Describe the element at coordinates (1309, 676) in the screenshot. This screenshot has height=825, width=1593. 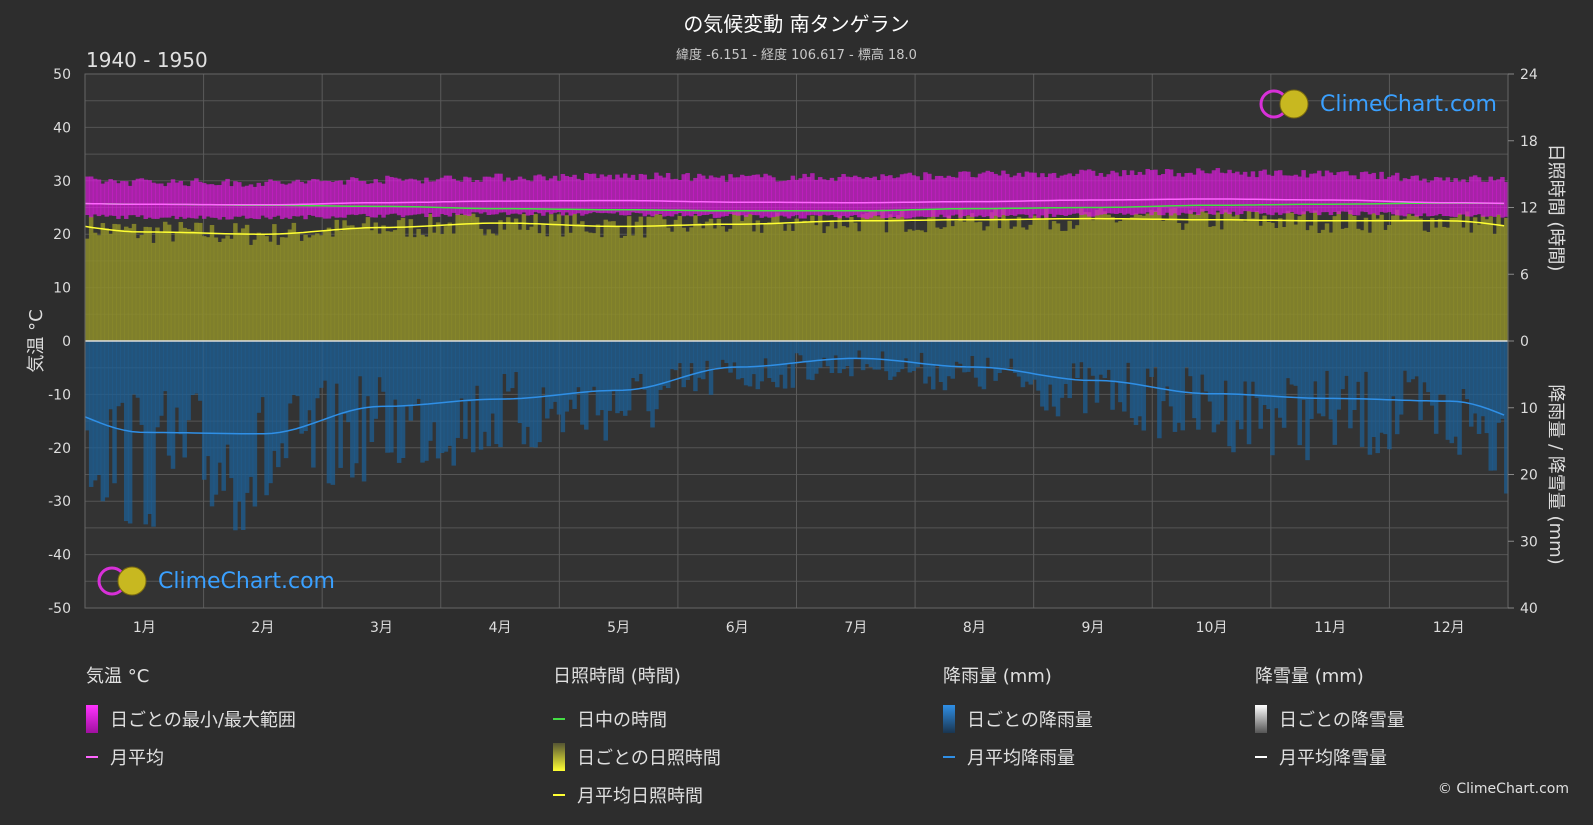
I see `legend-snow-head: 降雪量 (mm)` at that location.